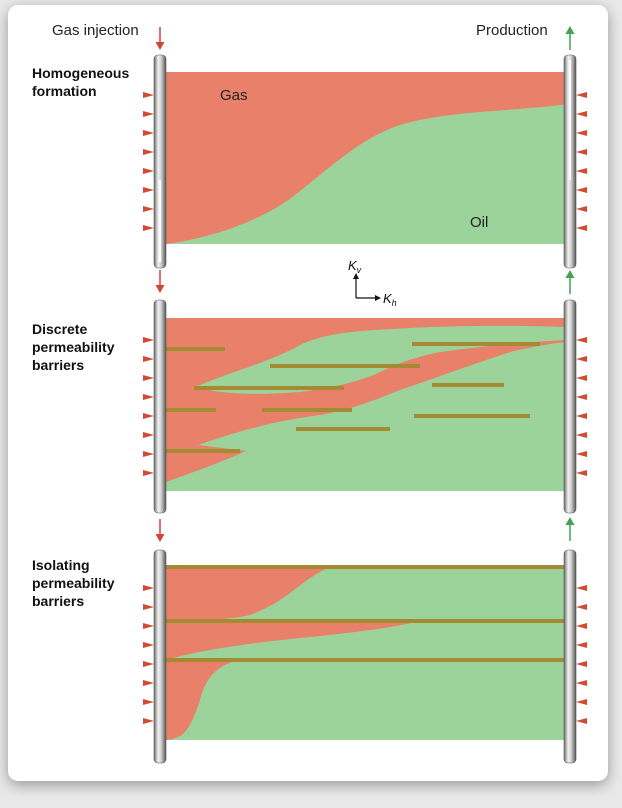 The width and height of the screenshot is (622, 808). What do you see at coordinates (372, 283) in the screenshot?
I see `permeability-axes: Kv Kh` at bounding box center [372, 283].